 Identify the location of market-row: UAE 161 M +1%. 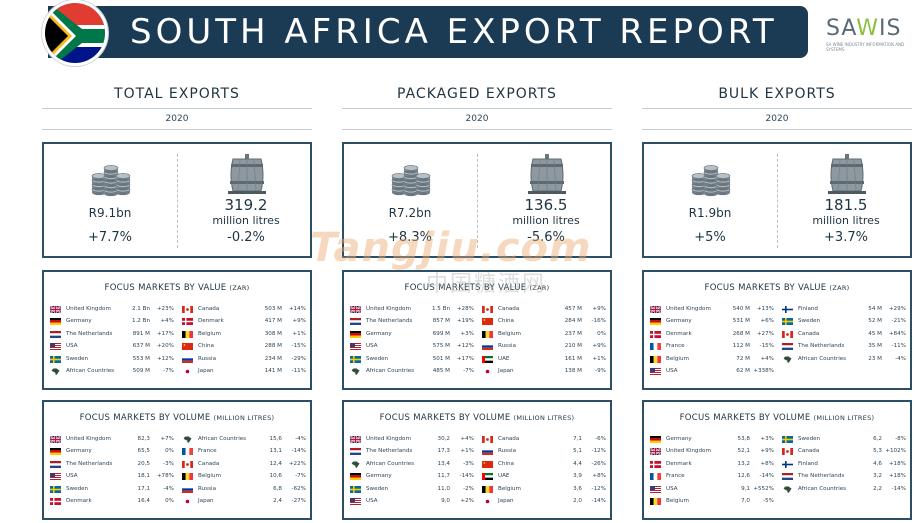
(545, 360).